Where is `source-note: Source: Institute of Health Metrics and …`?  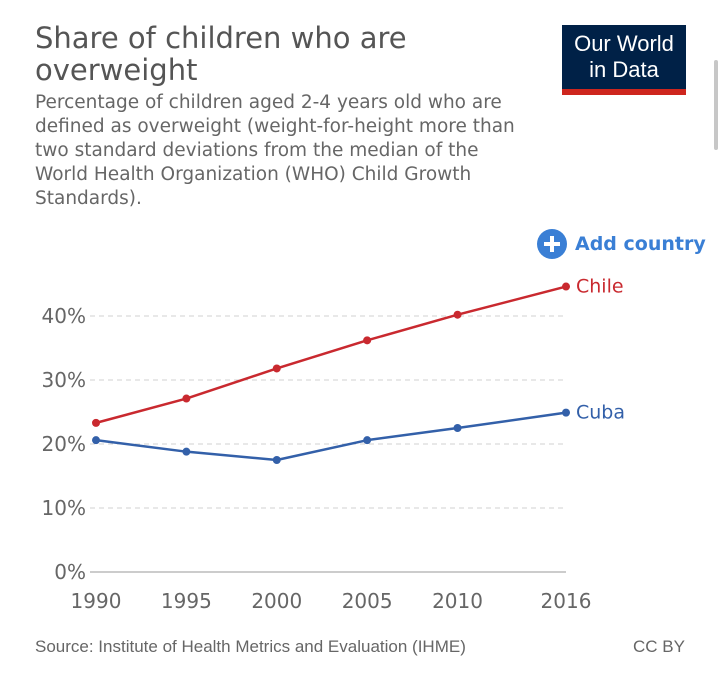 source-note: Source: Institute of Health Metrics and … is located at coordinates (250, 646).